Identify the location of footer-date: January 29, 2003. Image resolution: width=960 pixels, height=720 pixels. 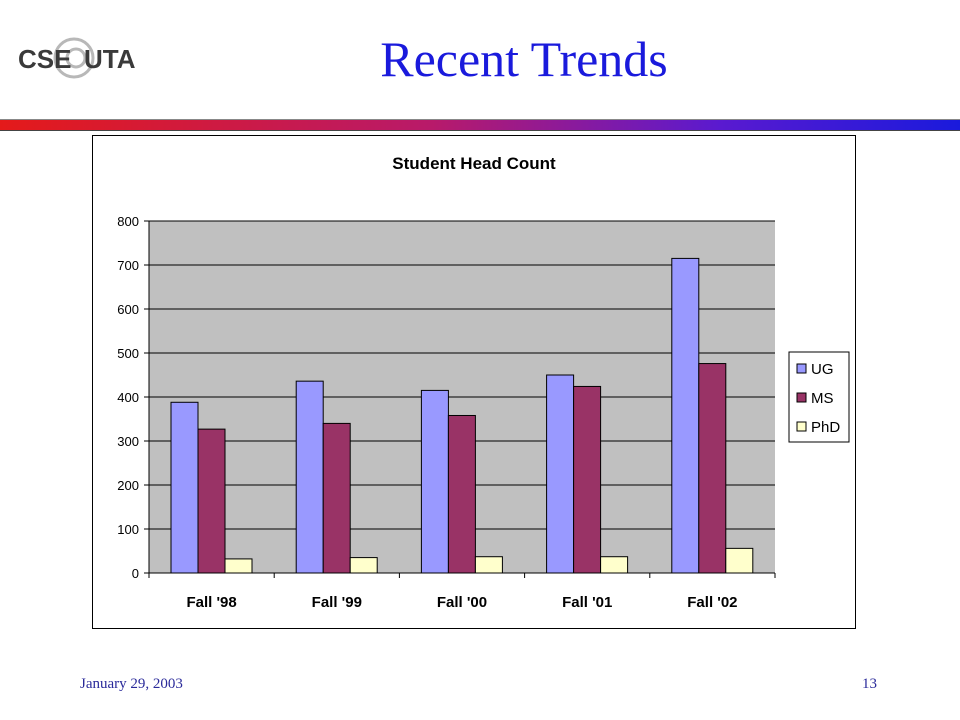
(131, 684).